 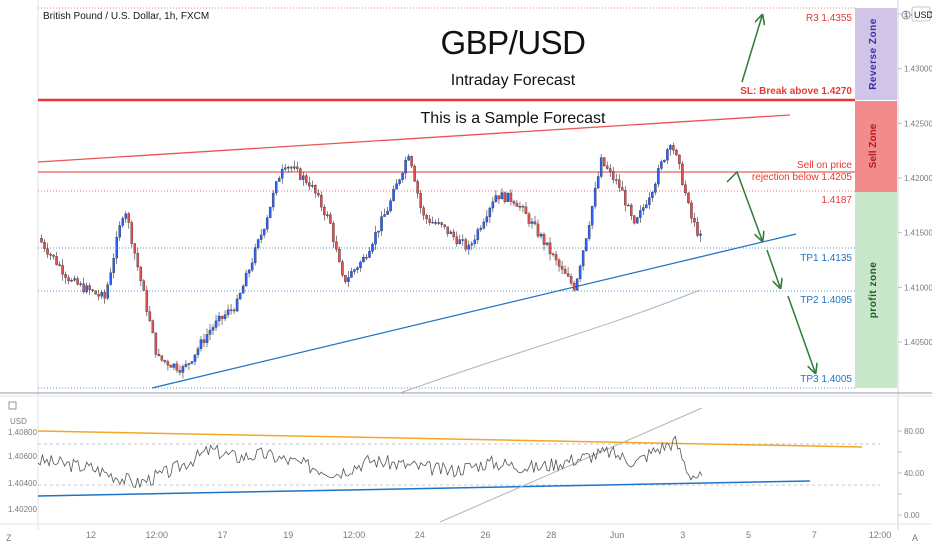 I want to click on osc-label-4: 1.40200, so click(x=22, y=509).